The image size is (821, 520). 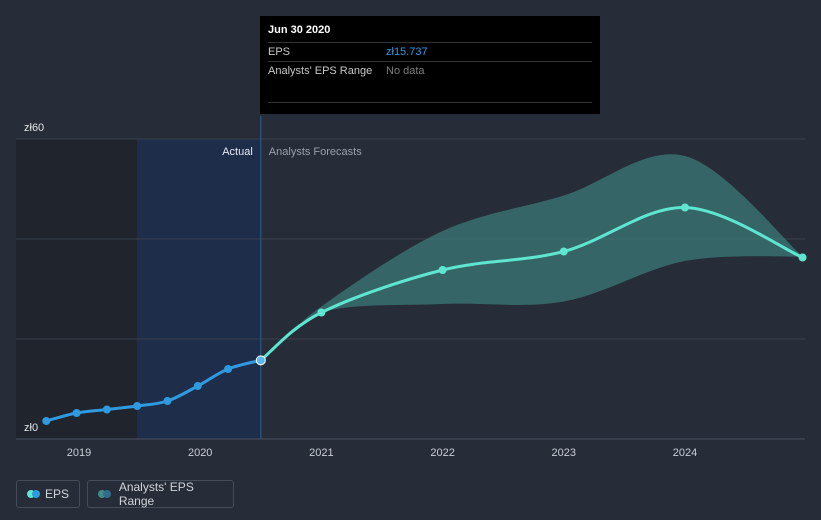 I want to click on legend-range-button: Analysts' EPS Range, so click(x=160, y=494).